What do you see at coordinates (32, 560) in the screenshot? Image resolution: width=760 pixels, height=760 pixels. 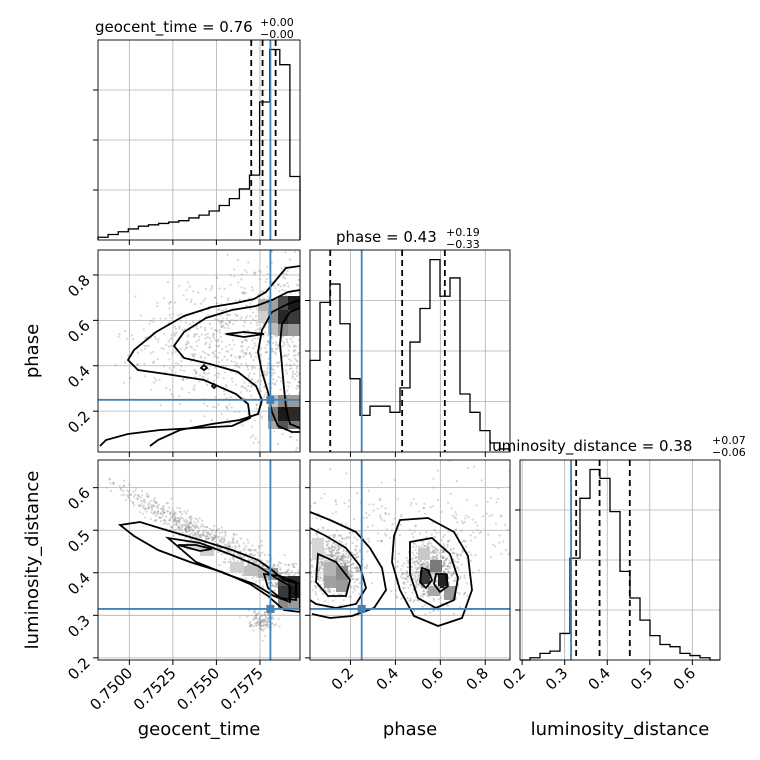 I see `y-axis-label-luminosity-distance: luminosity_distance` at bounding box center [32, 560].